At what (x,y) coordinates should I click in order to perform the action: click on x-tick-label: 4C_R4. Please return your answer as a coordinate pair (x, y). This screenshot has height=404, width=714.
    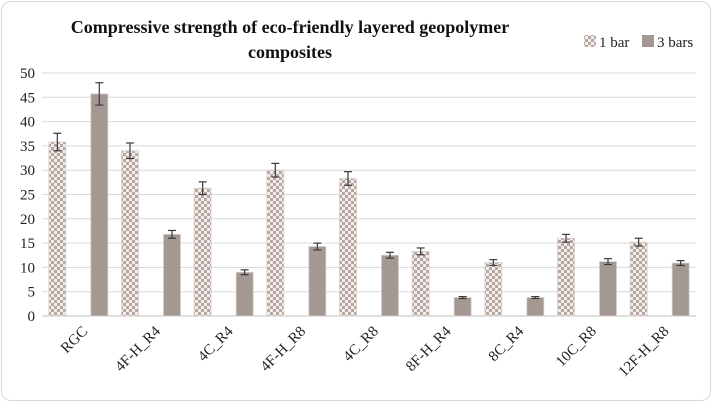
    Looking at the image, I should click on (216, 344).